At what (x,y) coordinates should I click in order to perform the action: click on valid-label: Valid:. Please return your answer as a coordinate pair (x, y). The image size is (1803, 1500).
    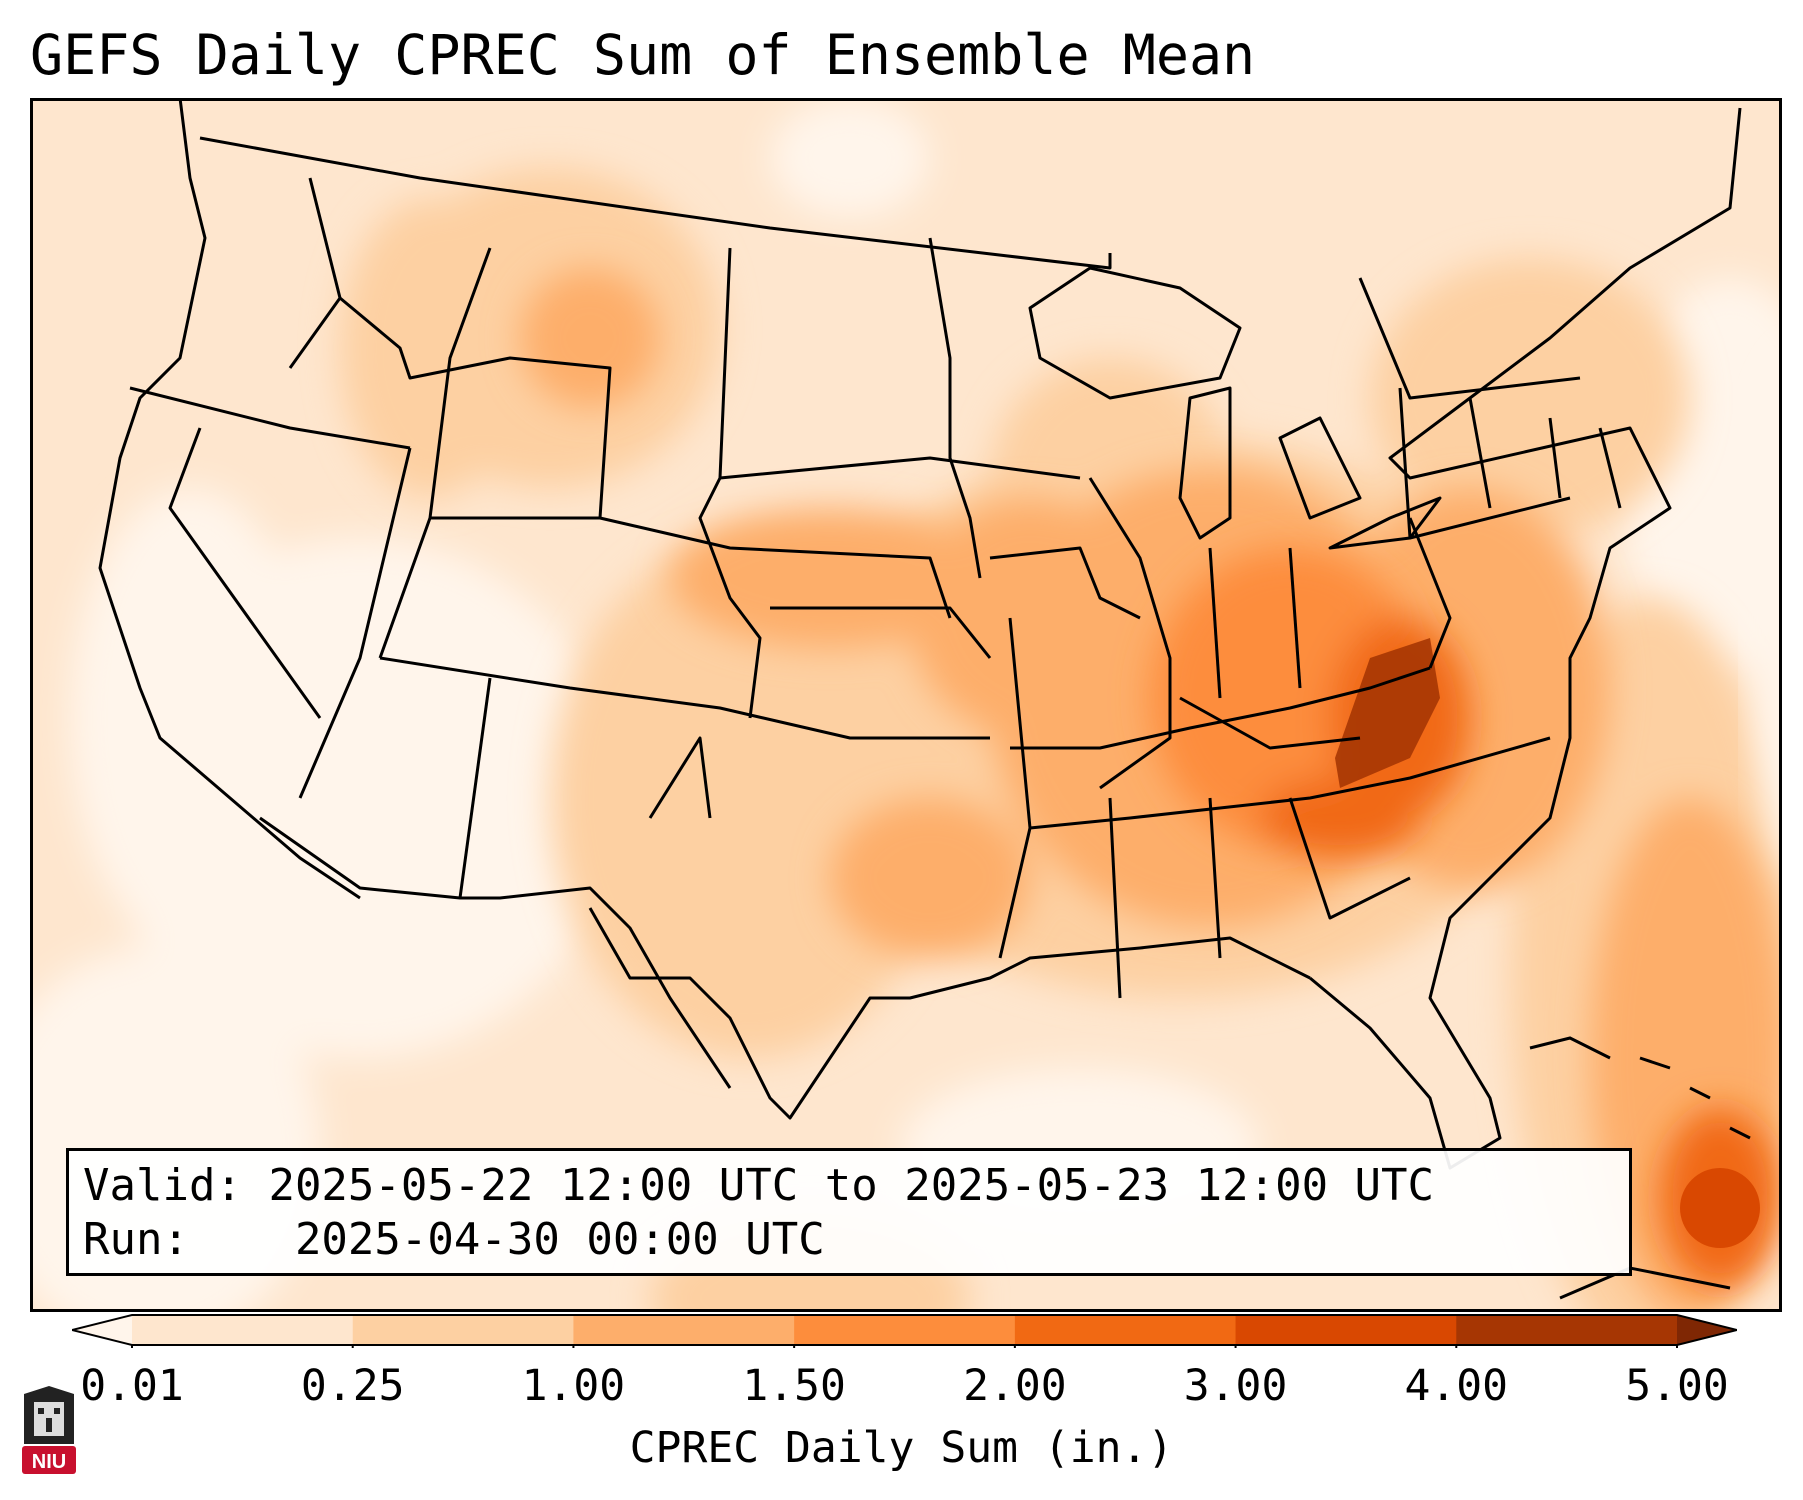
    Looking at the image, I should click on (162, 1185).